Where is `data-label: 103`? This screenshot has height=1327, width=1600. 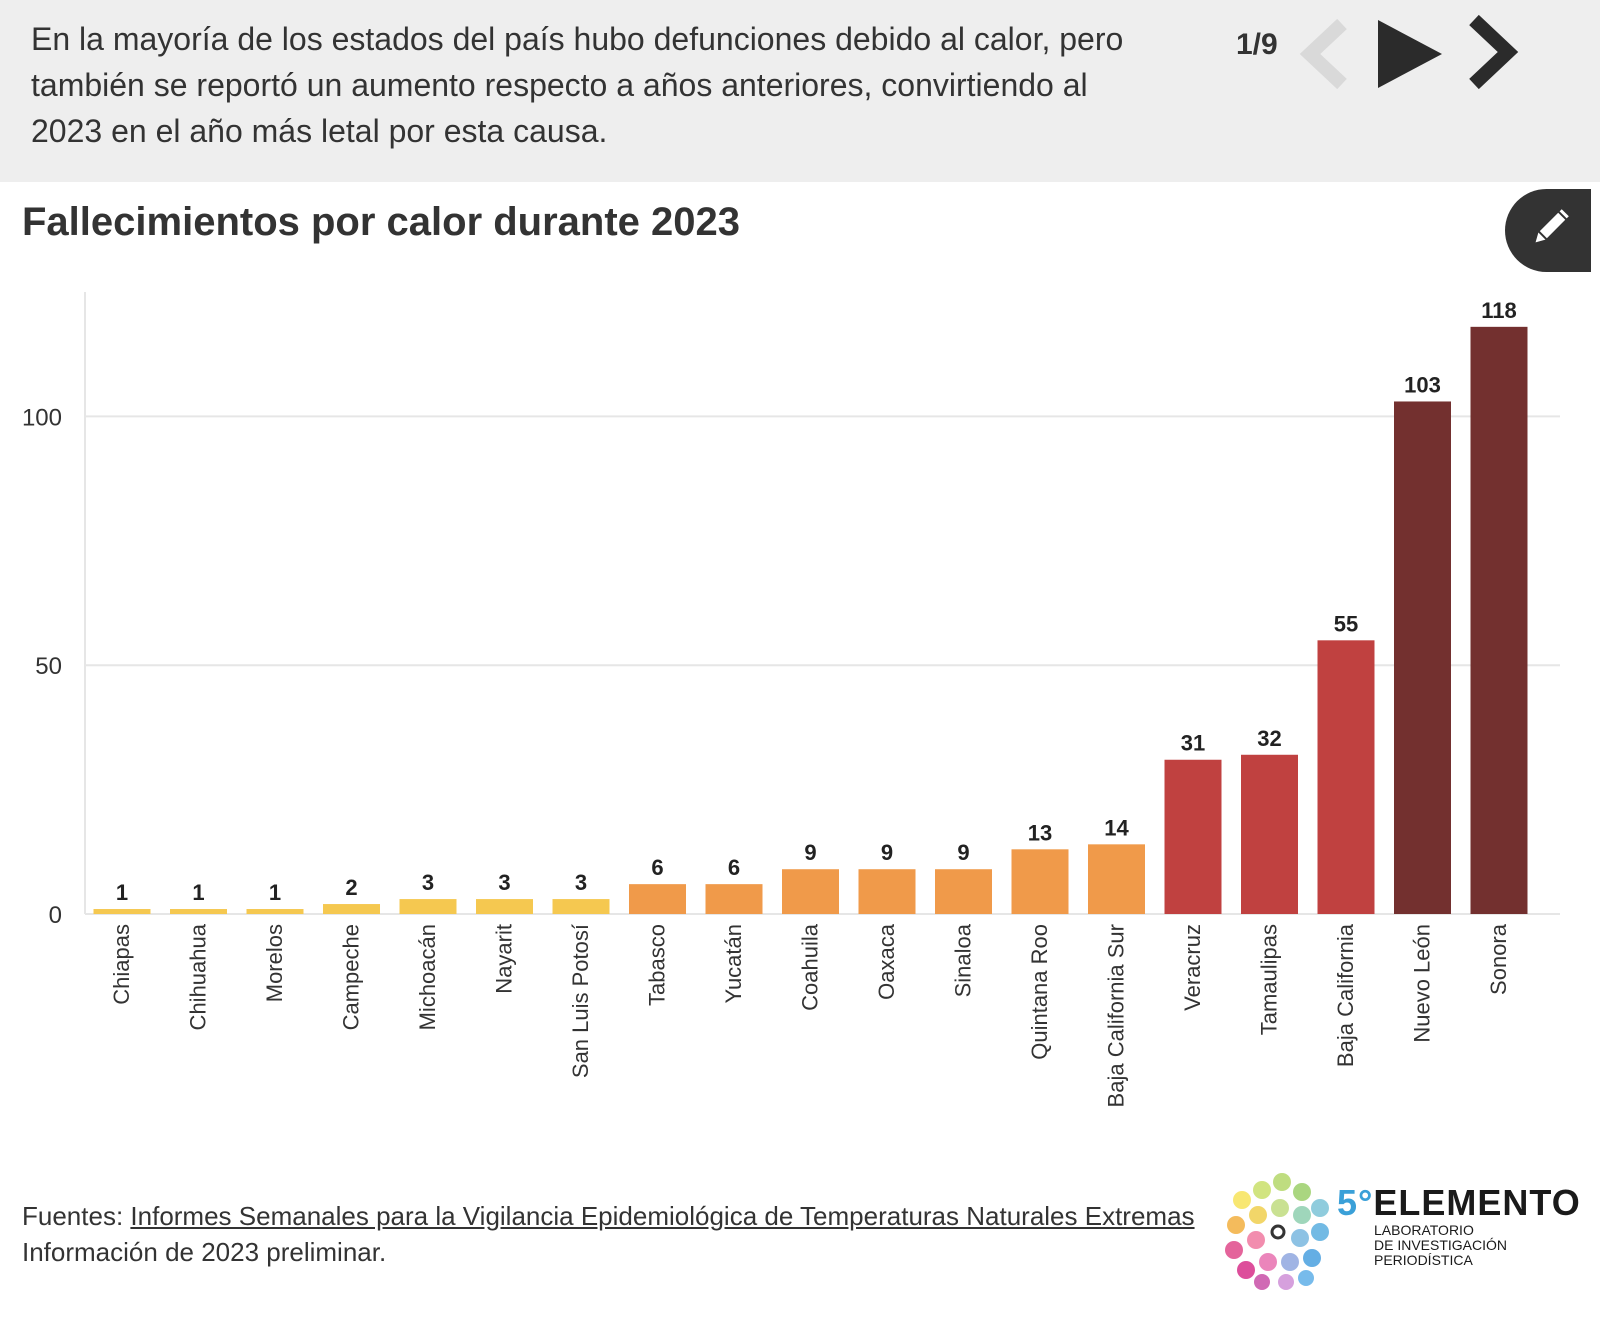
data-label: 103 is located at coordinates (1422, 384).